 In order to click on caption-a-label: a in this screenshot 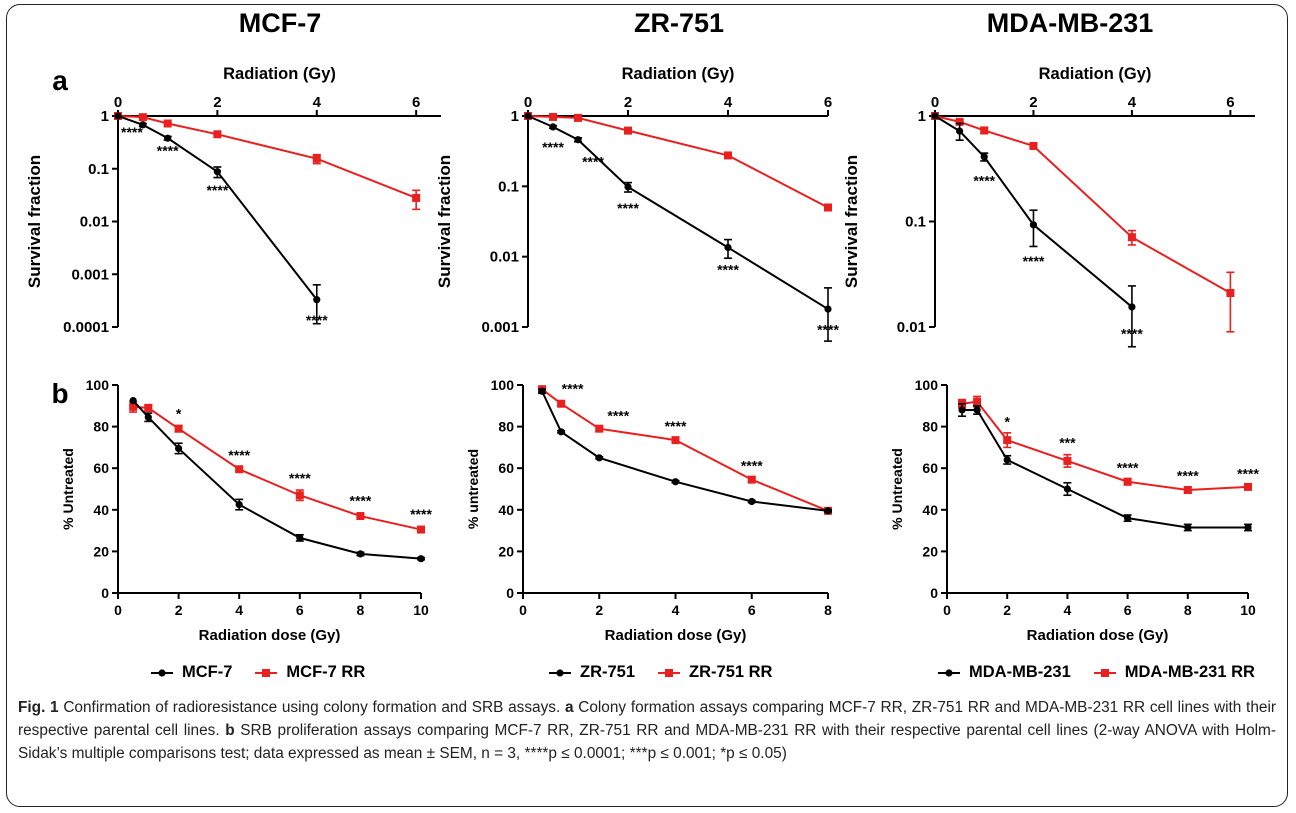, I will do `click(569, 707)`.